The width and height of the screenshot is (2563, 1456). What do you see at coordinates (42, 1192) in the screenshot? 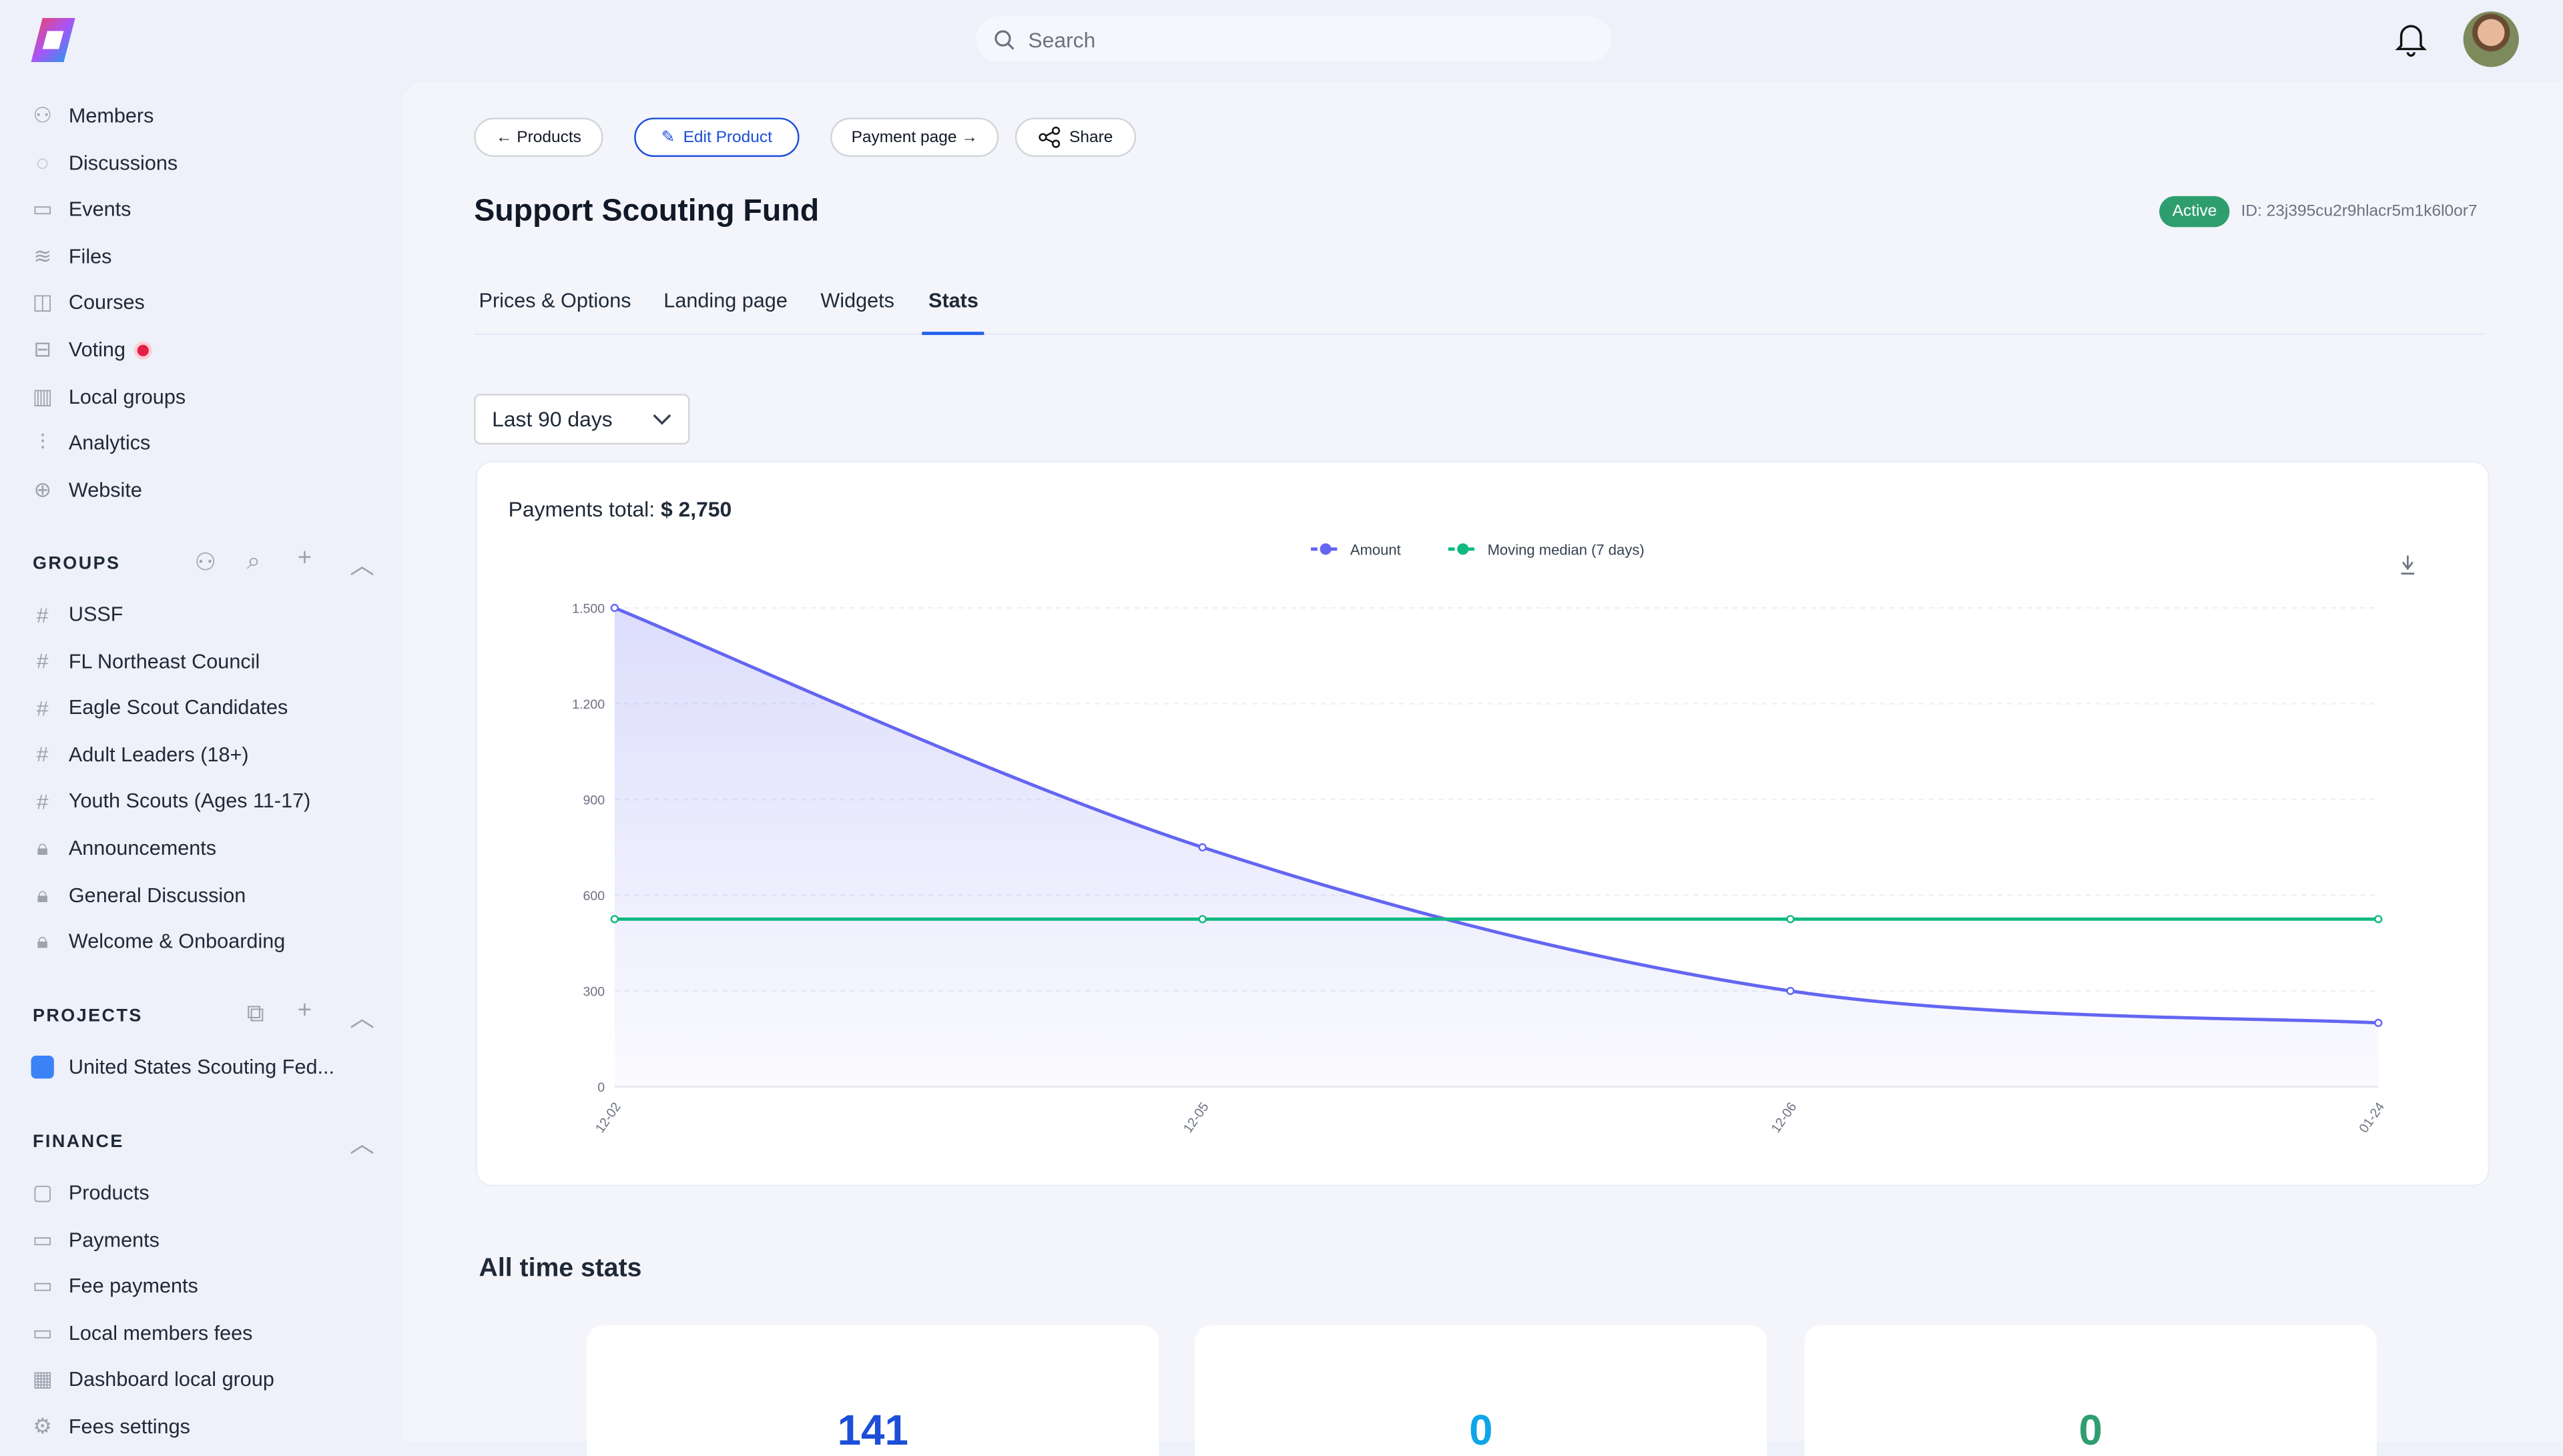
I see `finance-icon: ▢` at bounding box center [42, 1192].